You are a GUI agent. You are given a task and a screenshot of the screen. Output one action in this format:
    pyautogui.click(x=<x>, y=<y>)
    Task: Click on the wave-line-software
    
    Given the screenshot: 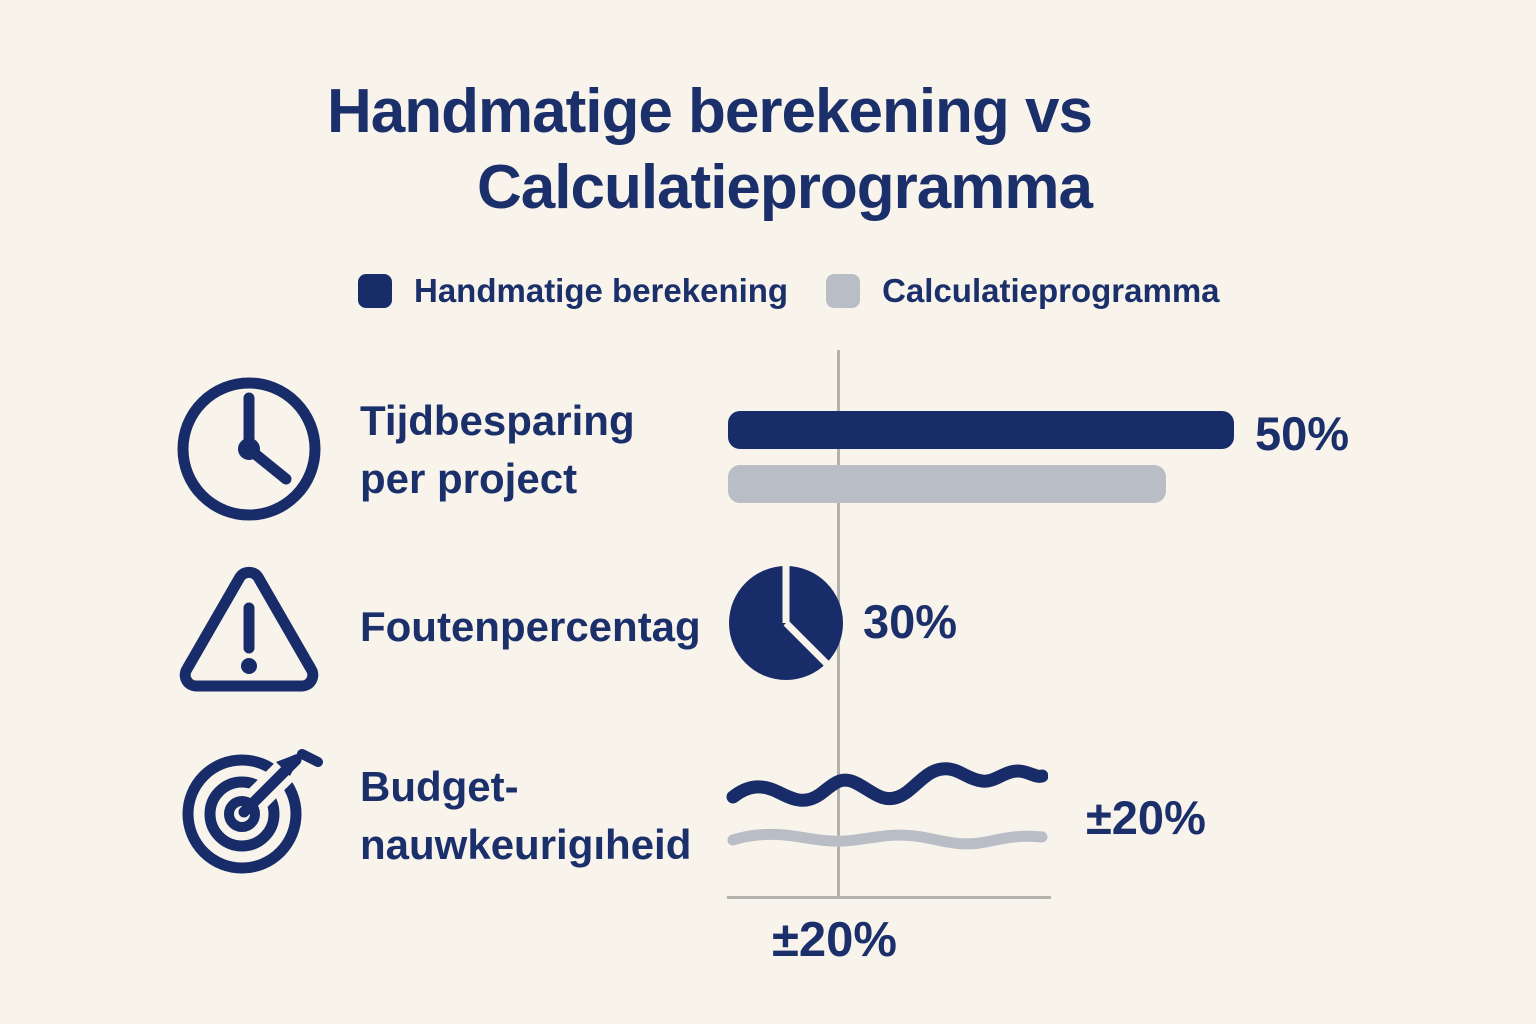 What is the action you would take?
    pyautogui.click(x=887, y=839)
    